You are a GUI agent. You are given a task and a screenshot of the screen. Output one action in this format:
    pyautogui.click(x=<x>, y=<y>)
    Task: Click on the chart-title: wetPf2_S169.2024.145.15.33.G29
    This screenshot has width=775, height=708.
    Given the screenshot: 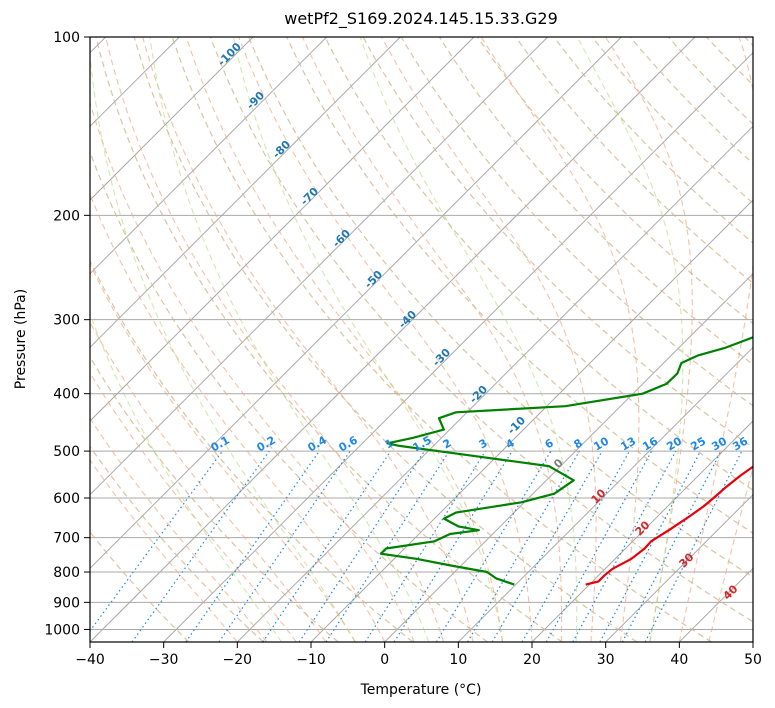 What is the action you would take?
    pyautogui.click(x=421, y=19)
    